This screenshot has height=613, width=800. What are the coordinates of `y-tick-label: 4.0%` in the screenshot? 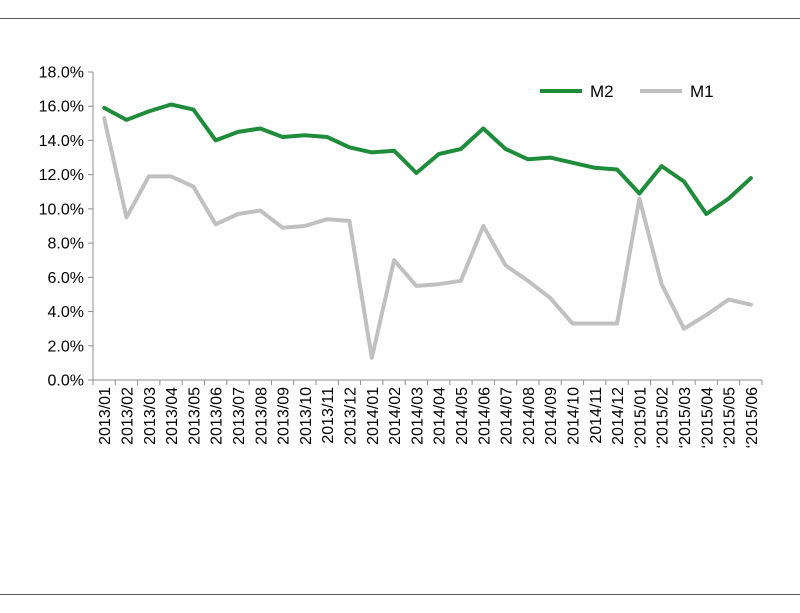 It's located at (66, 312).